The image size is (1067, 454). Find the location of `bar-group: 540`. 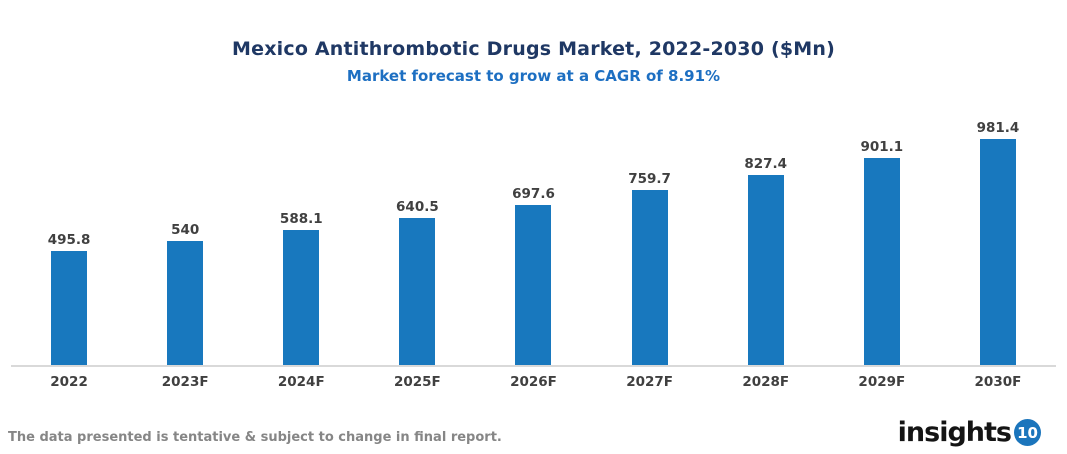

bar-group: 540 is located at coordinates (185, 240).